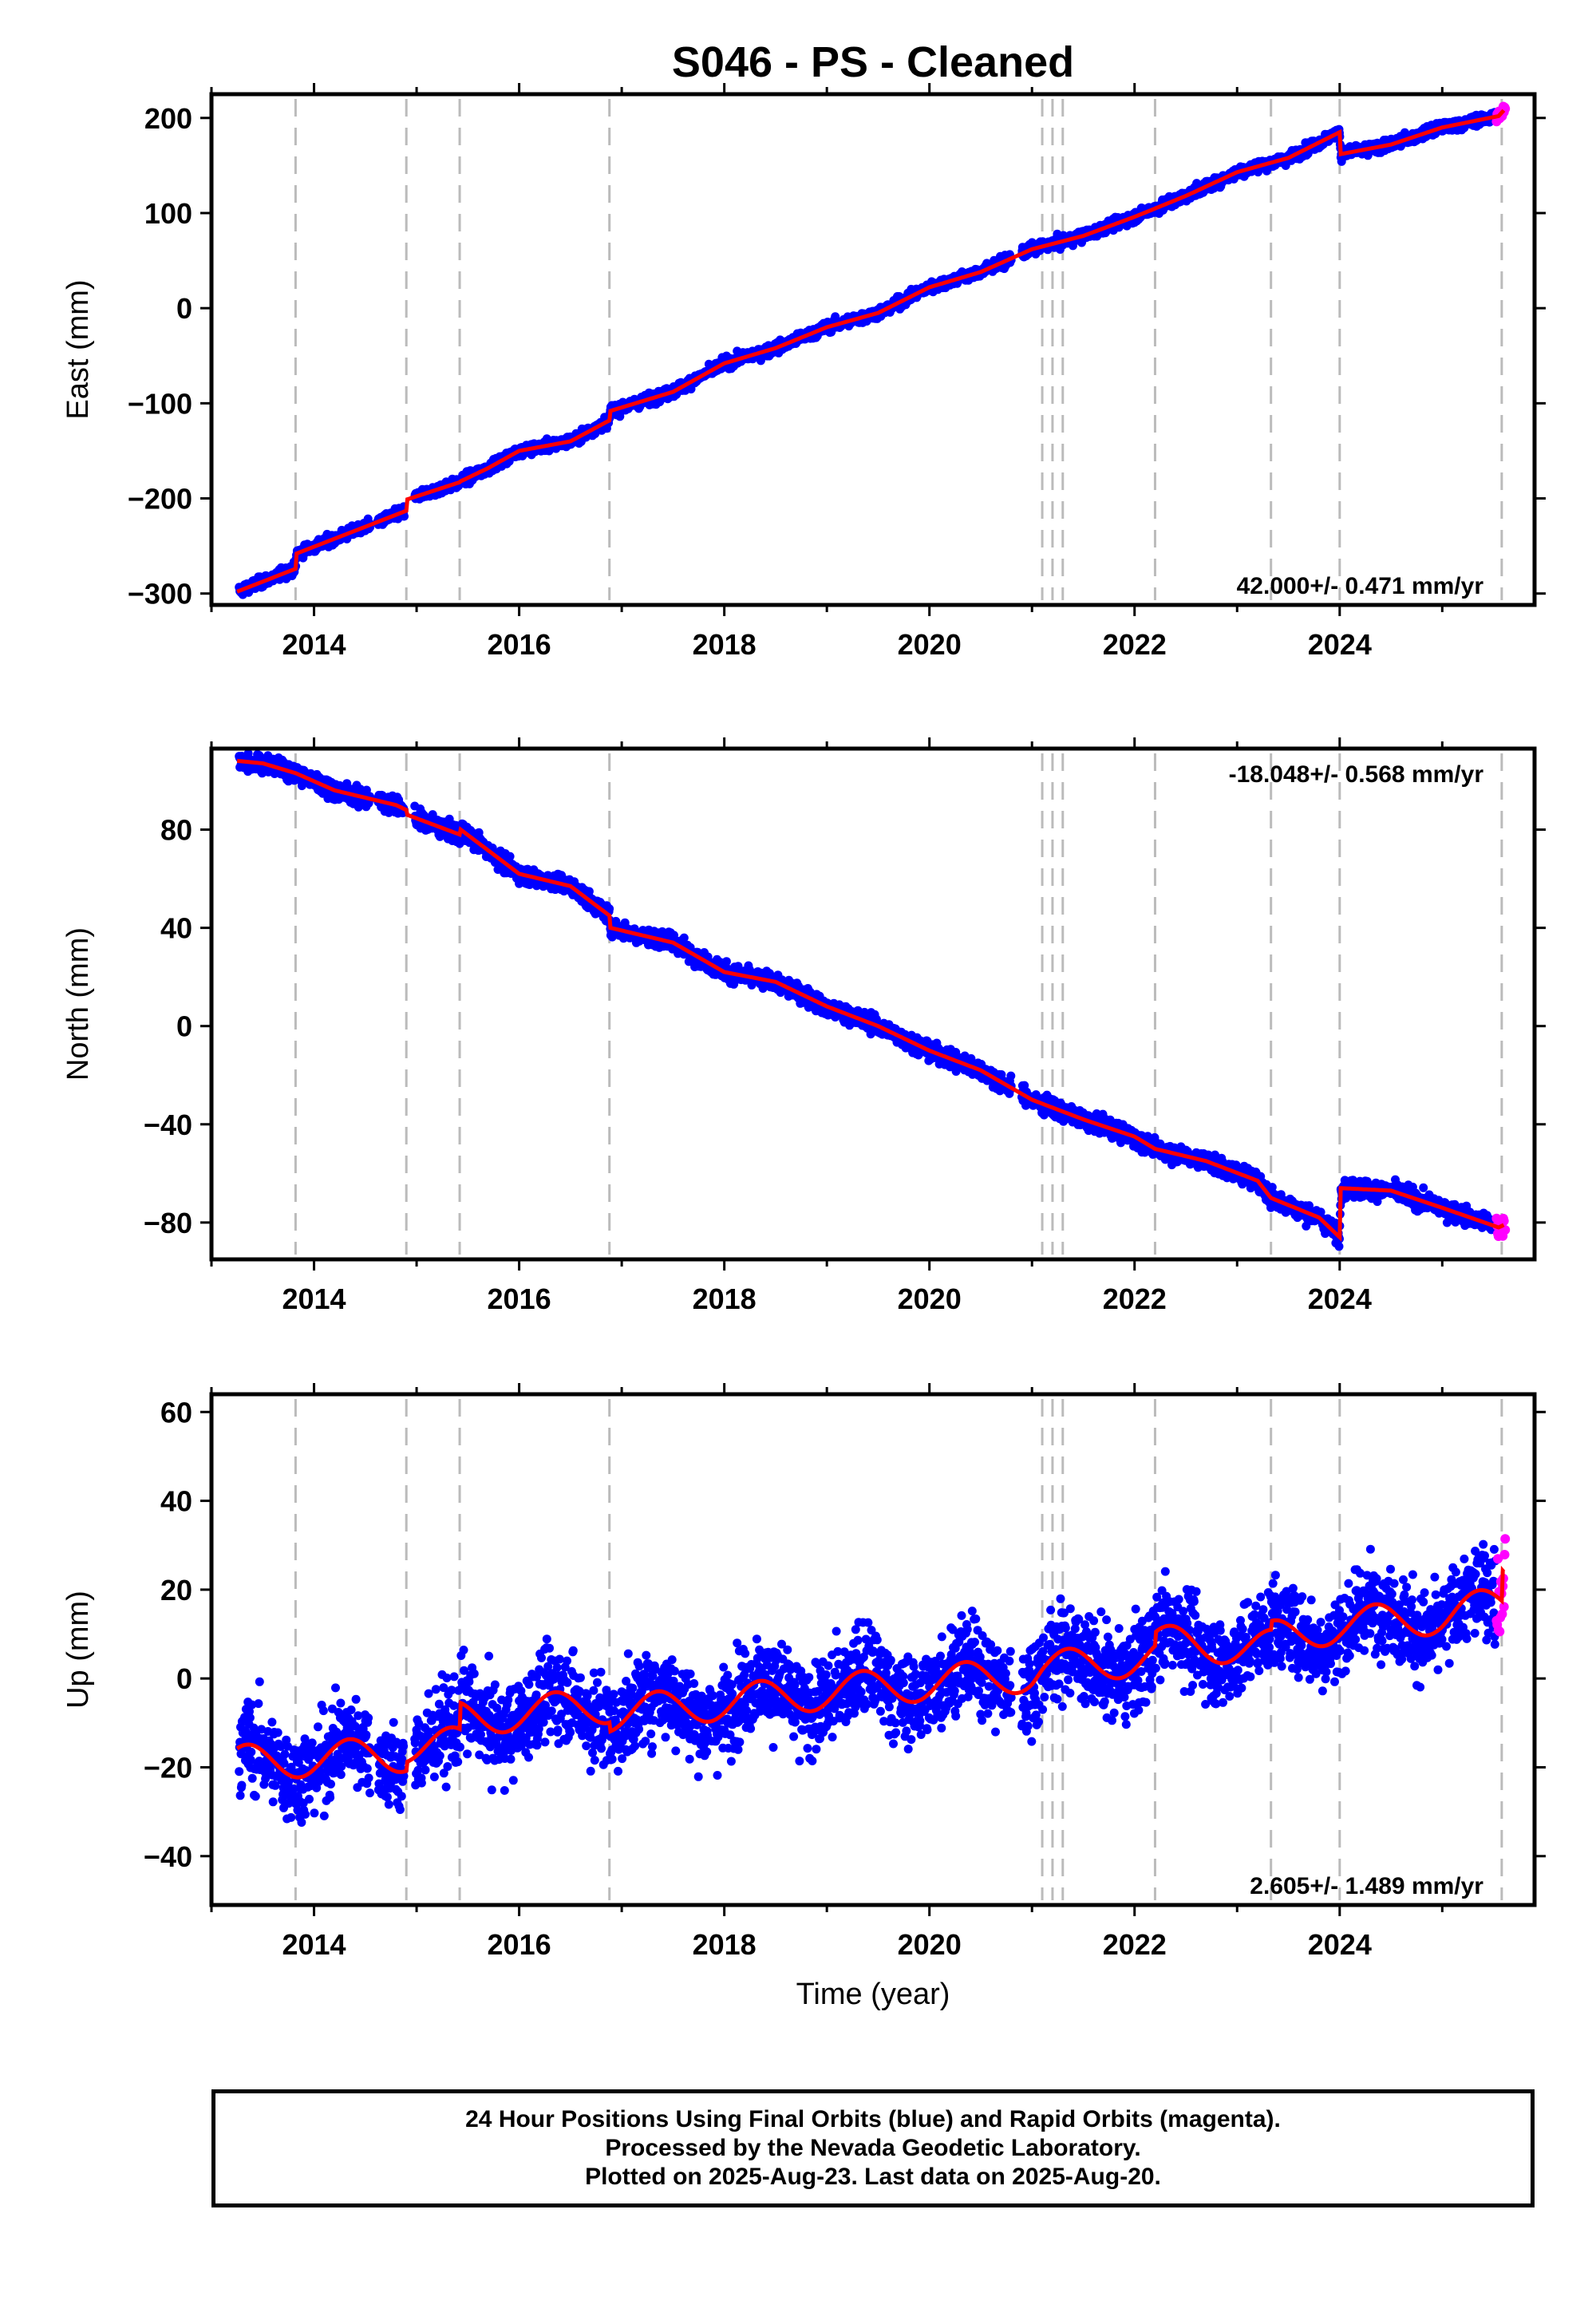 The image size is (1596, 2316). I want to click on x-tick-label: 2020, so click(930, 644).